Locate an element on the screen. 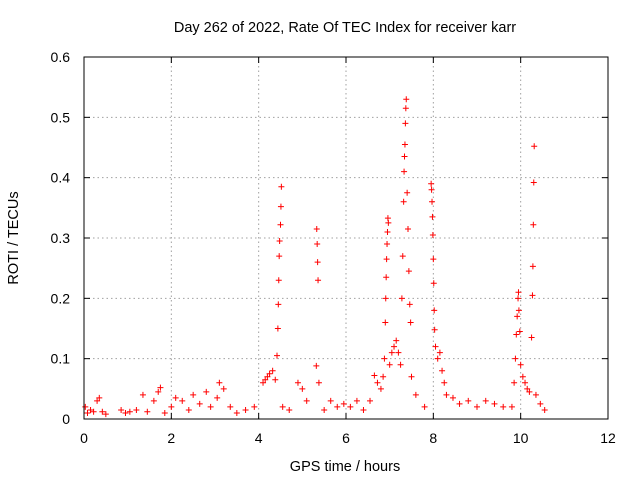  x-tick-label: 0 is located at coordinates (84, 438).